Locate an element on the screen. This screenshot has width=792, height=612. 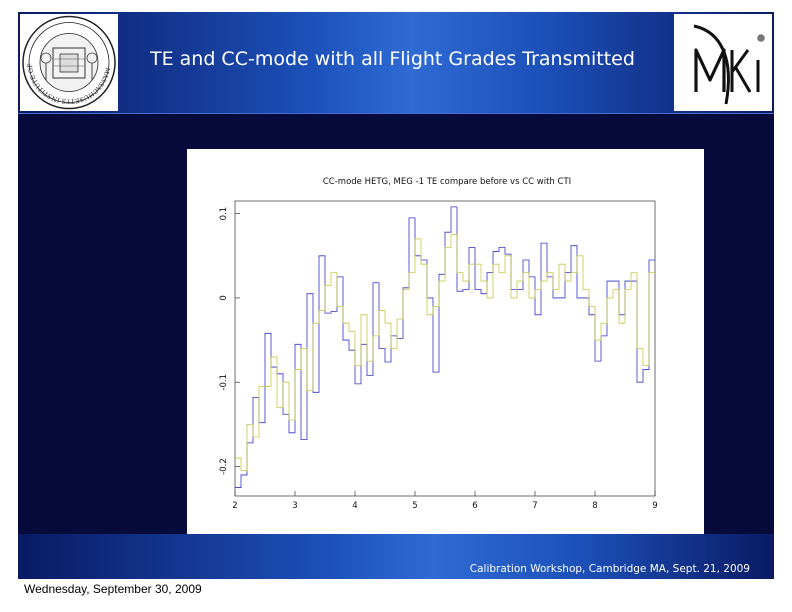
x-tick-label: 2 is located at coordinates (234, 506).